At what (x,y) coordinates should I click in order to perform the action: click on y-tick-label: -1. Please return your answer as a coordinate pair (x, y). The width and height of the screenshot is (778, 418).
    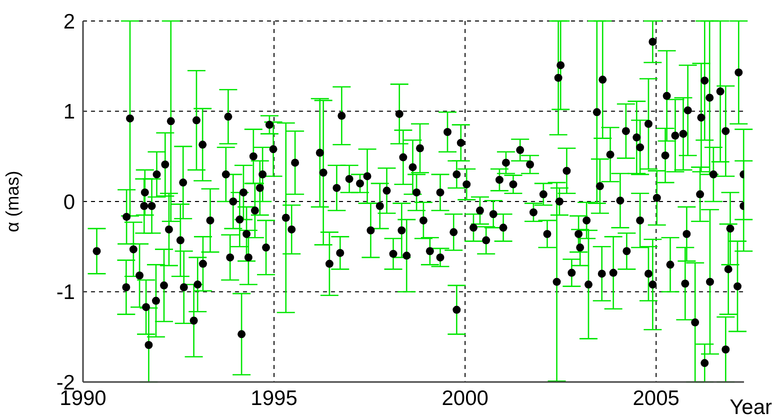
    Looking at the image, I should click on (65, 292).